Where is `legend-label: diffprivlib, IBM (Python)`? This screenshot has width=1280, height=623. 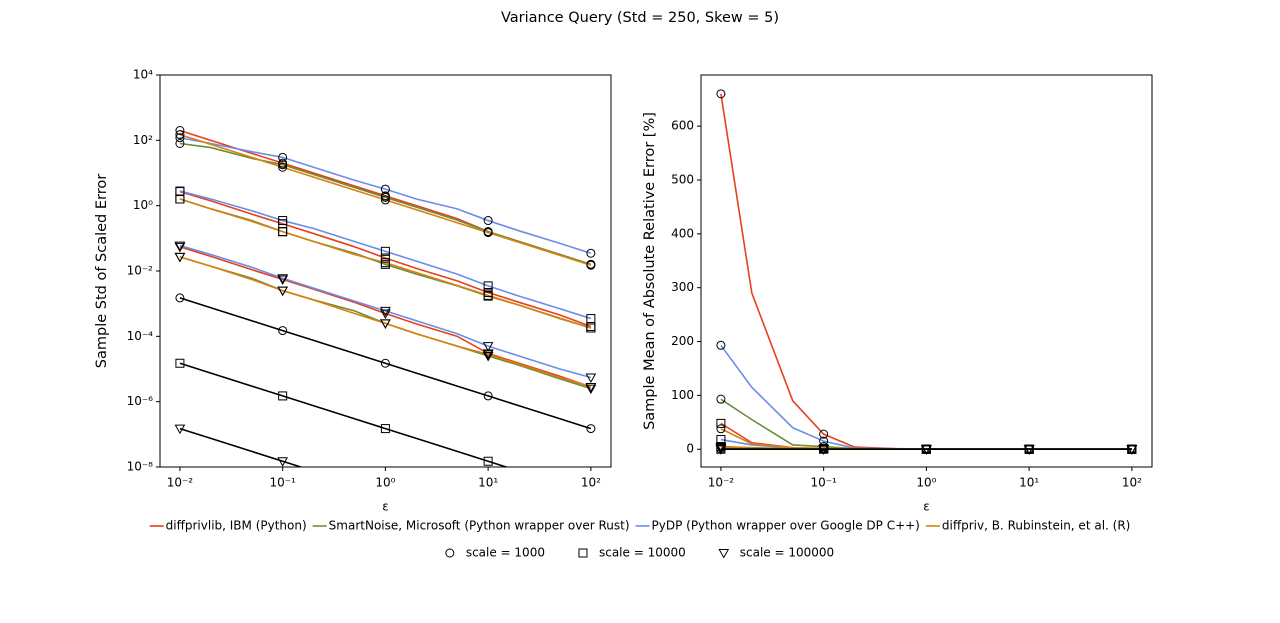
legend-label: diffprivlib, IBM (Python) is located at coordinates (236, 526).